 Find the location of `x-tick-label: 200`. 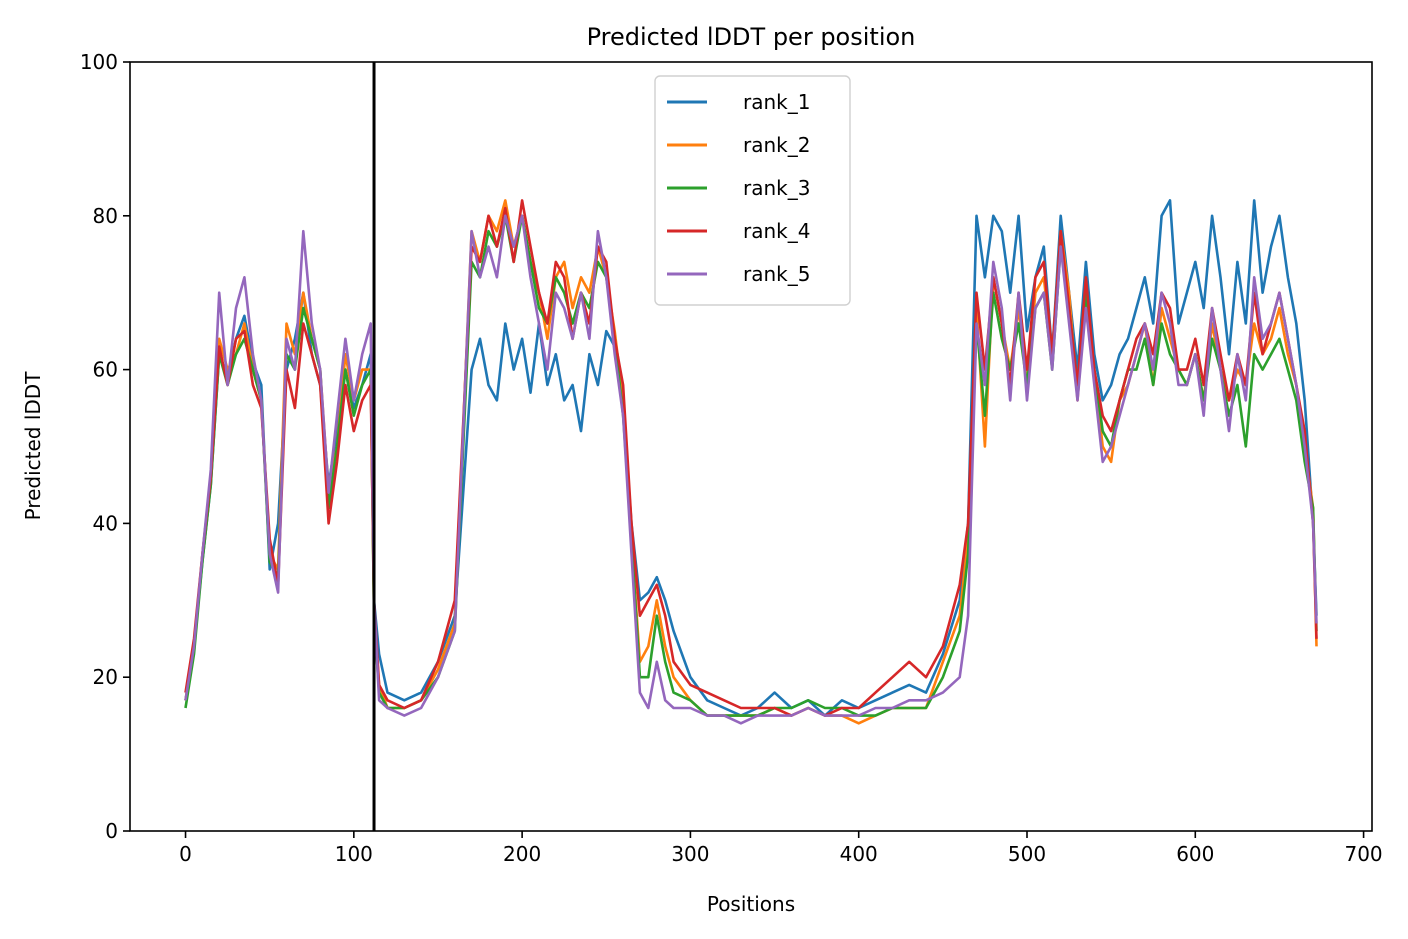

x-tick-label: 200 is located at coordinates (522, 854).